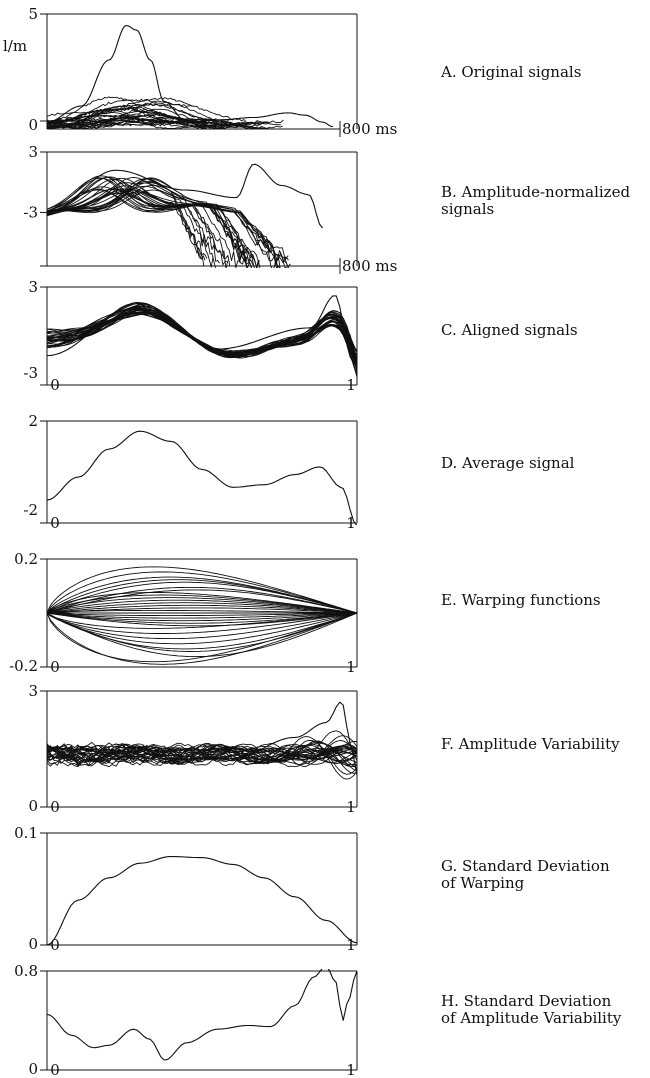 The height and width of the screenshot is (1078, 650). Describe the element at coordinates (33, 152) in the screenshot. I see `panel-B-ytick-label-top: 3` at that location.